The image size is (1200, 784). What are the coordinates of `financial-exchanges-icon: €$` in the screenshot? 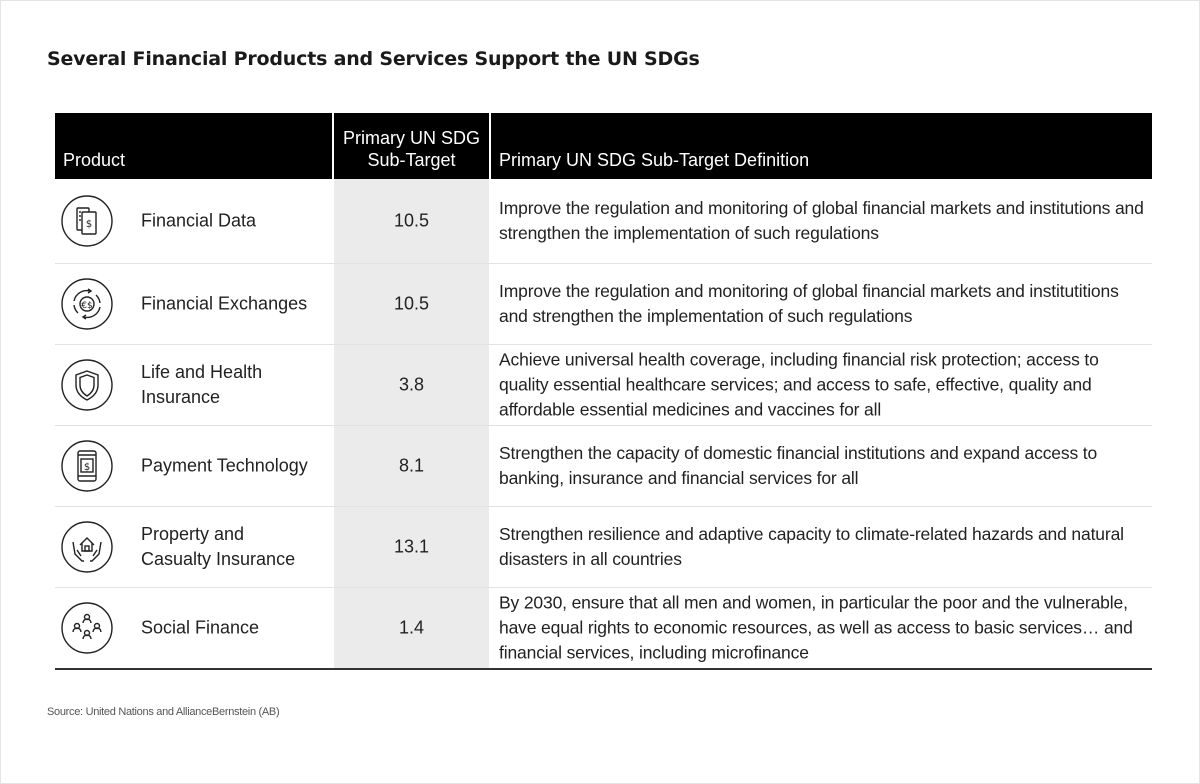 It's located at (87, 304).